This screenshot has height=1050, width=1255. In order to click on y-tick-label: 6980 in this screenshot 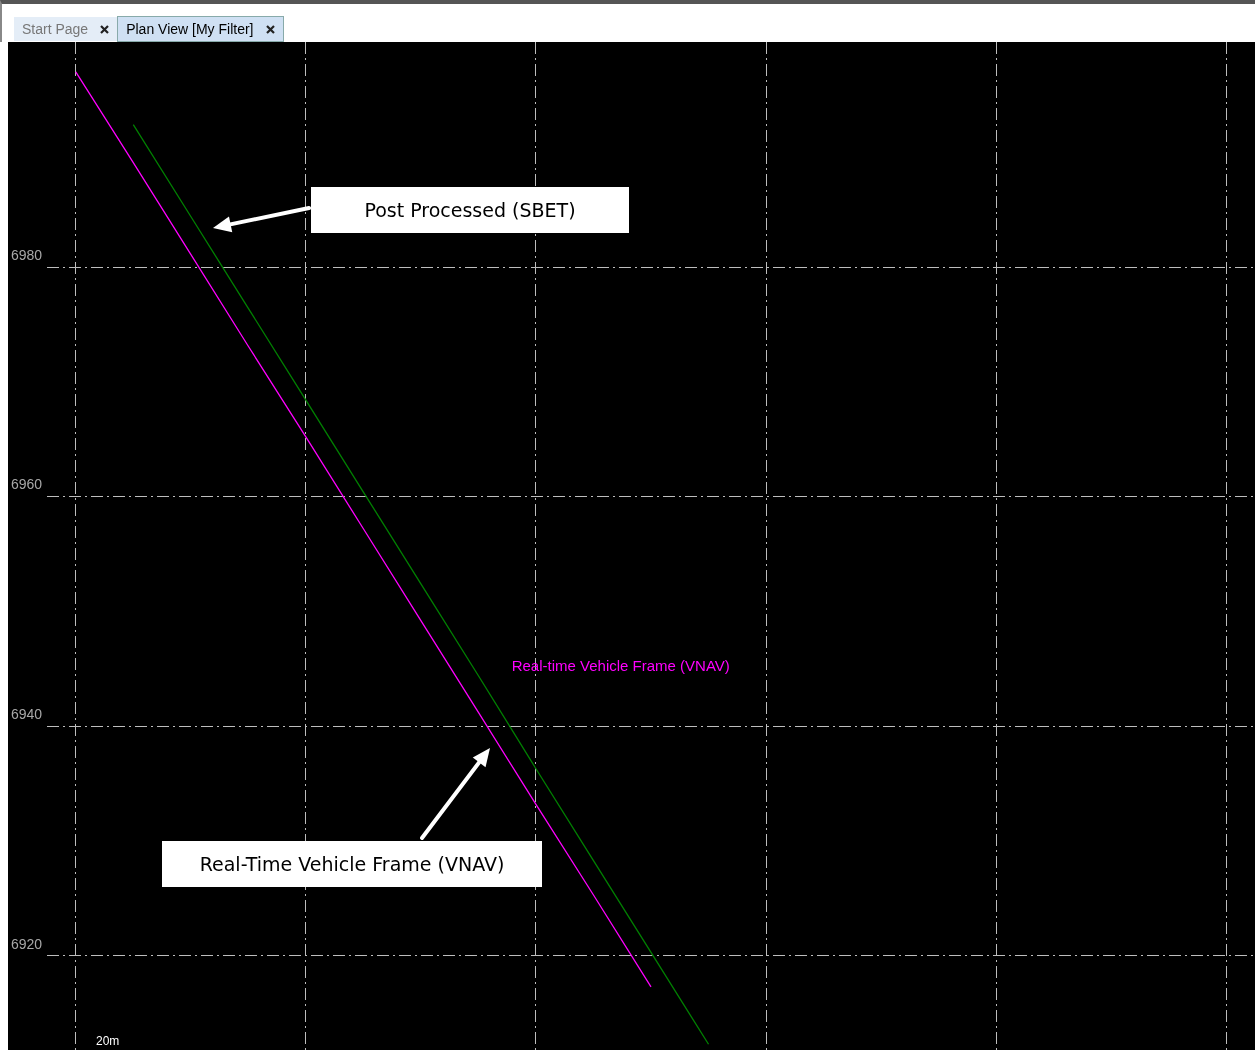, I will do `click(27, 254)`.